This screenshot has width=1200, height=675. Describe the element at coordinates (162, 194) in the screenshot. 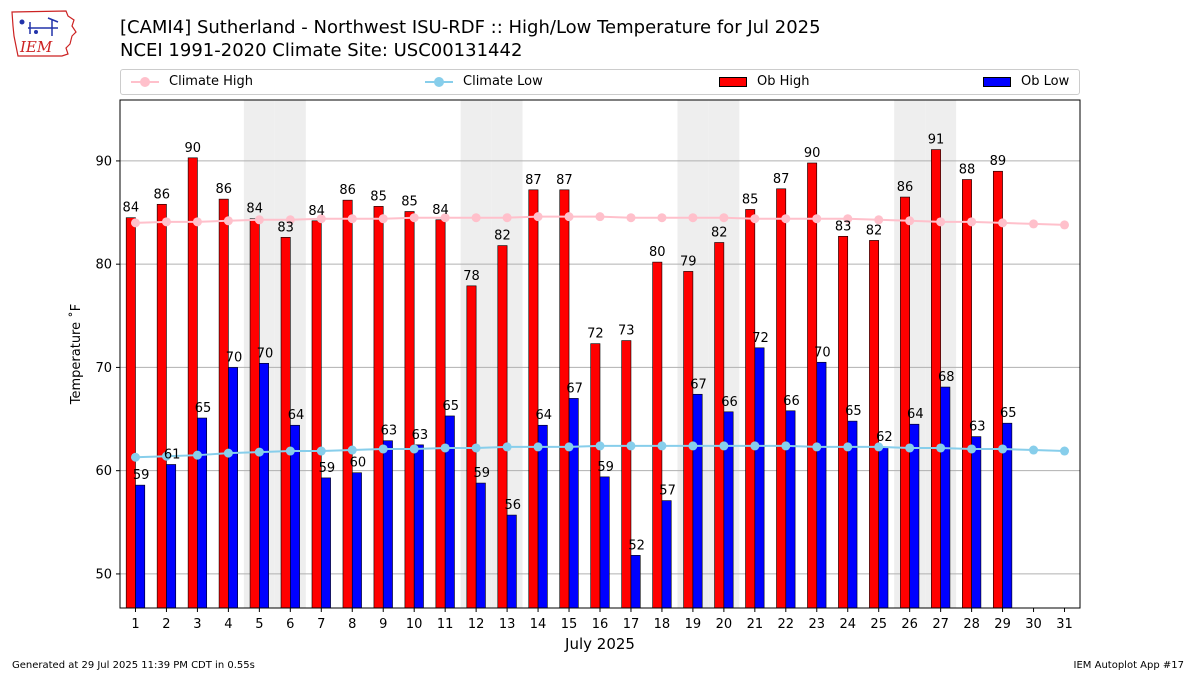

I see `data-label-ob-high-2: 86` at that location.